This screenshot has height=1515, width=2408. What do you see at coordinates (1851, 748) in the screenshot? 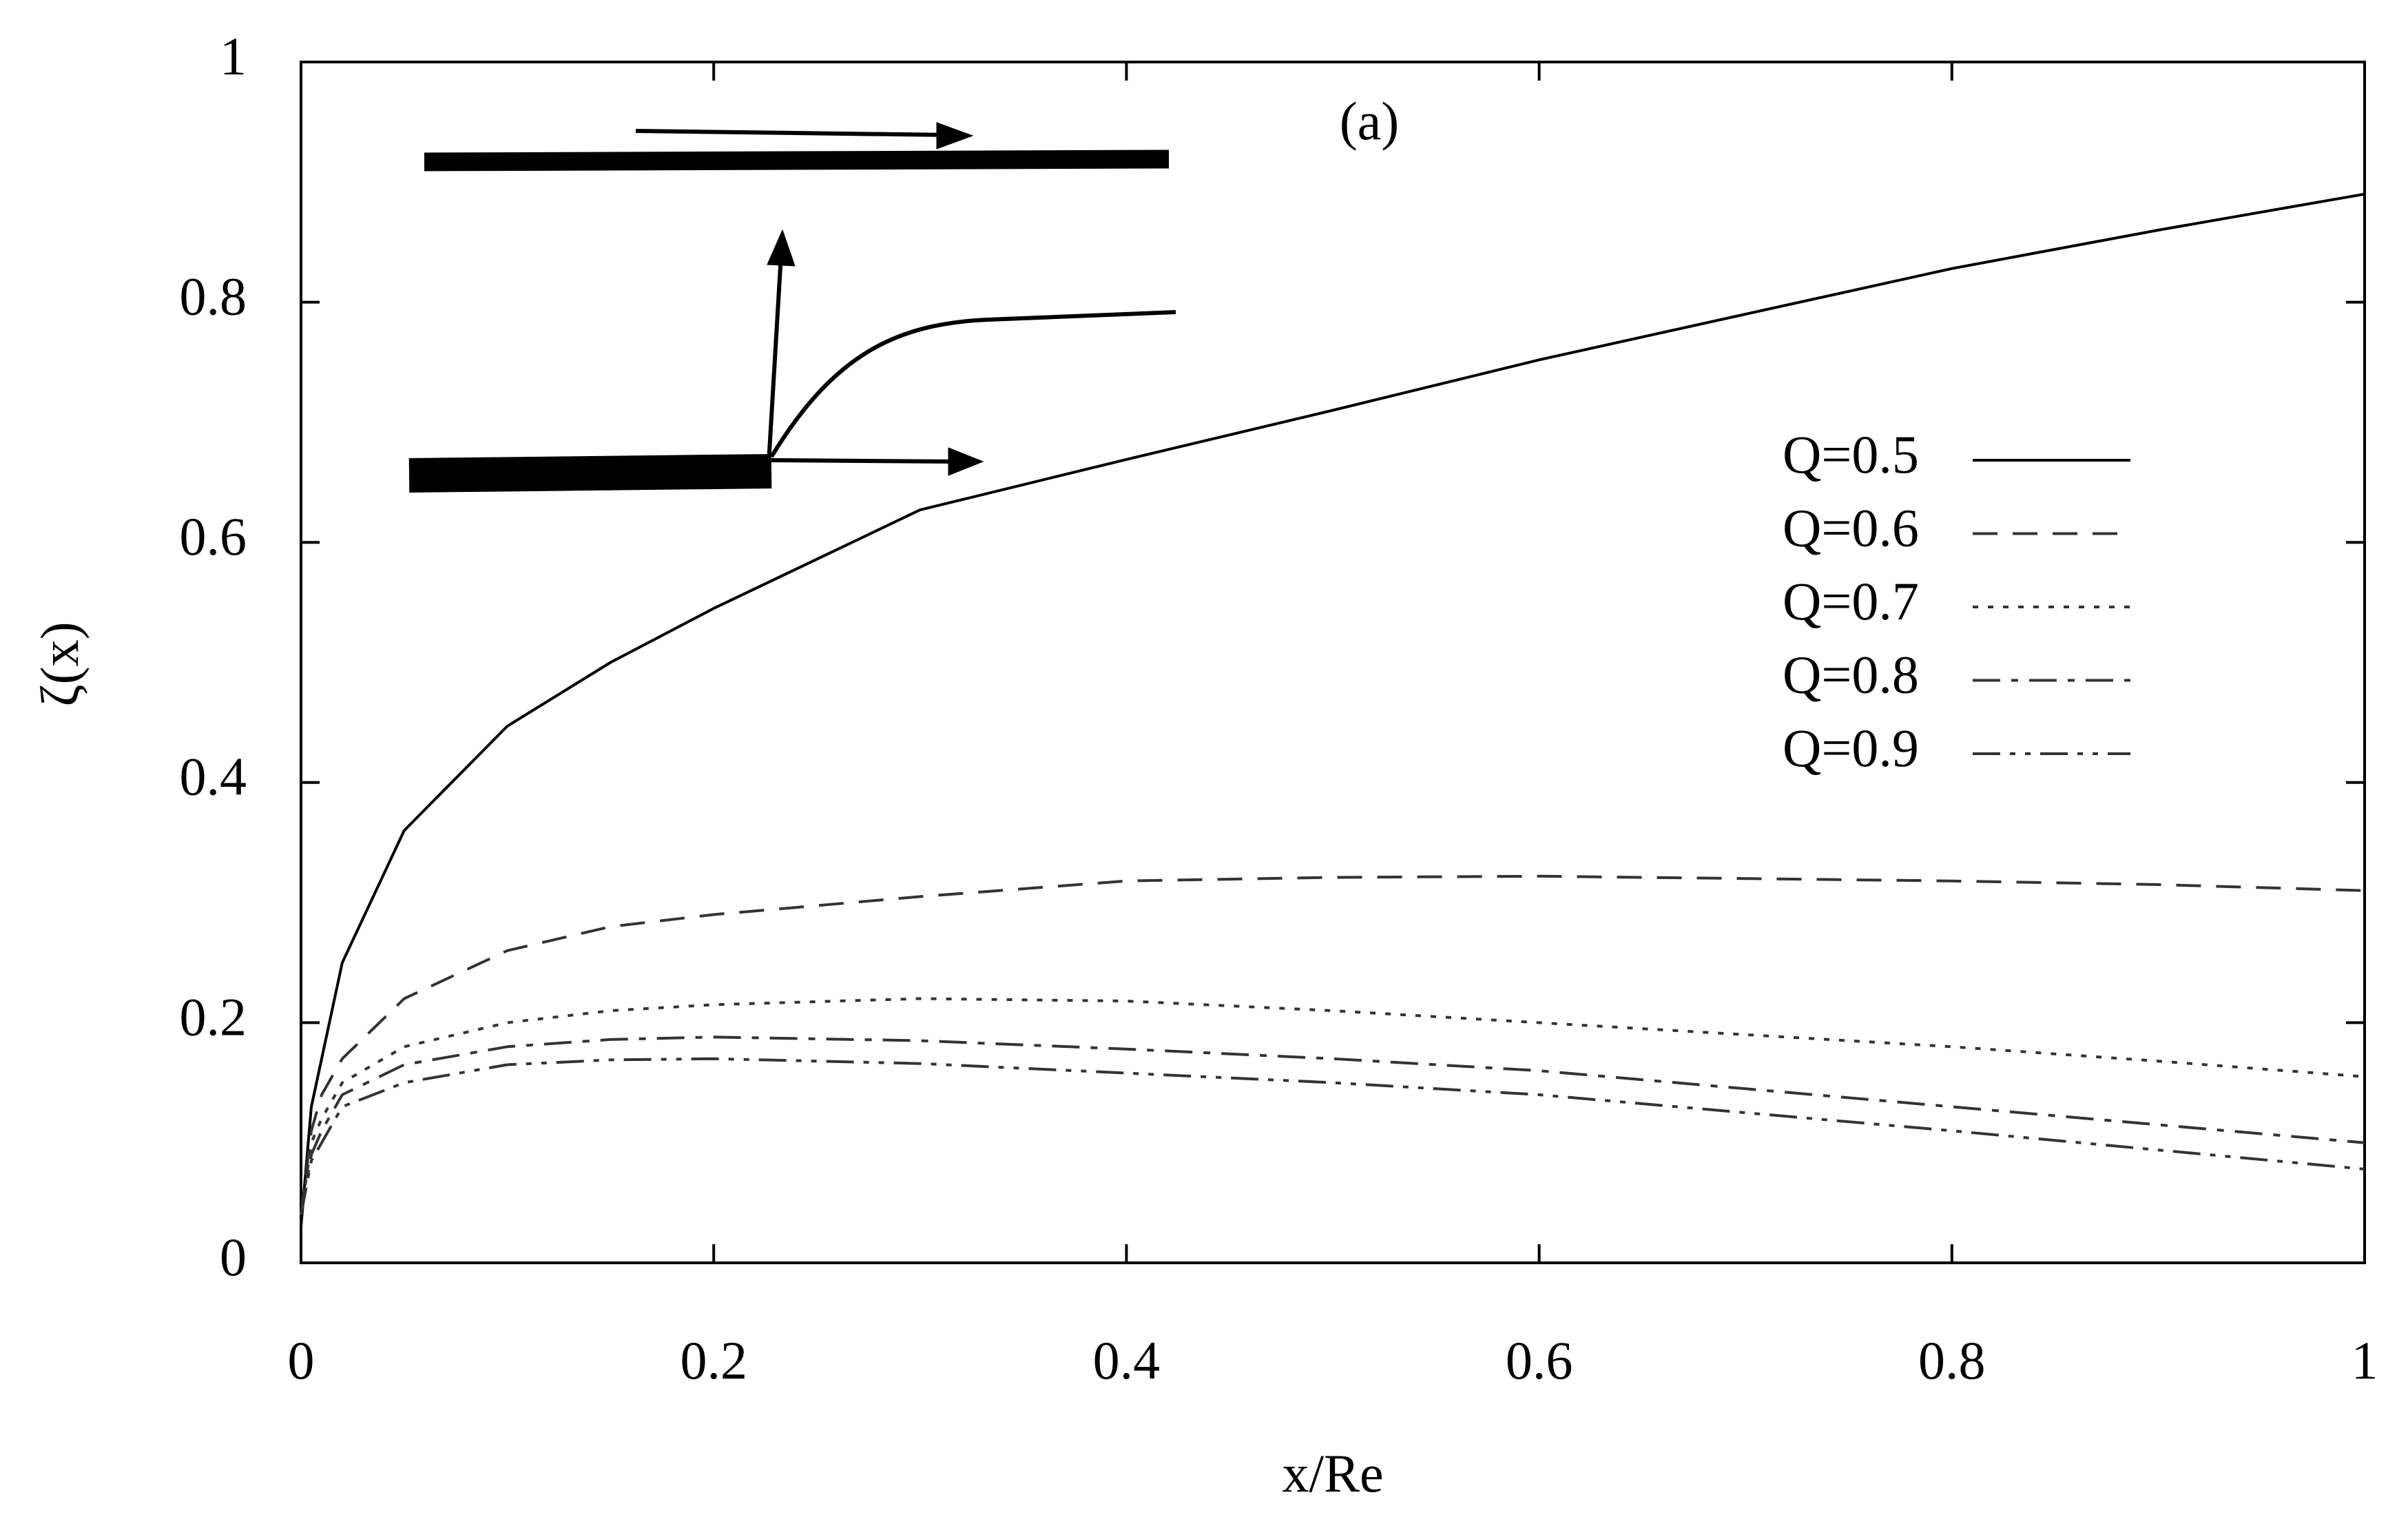
I see `legend-label: Q=0.9` at bounding box center [1851, 748].